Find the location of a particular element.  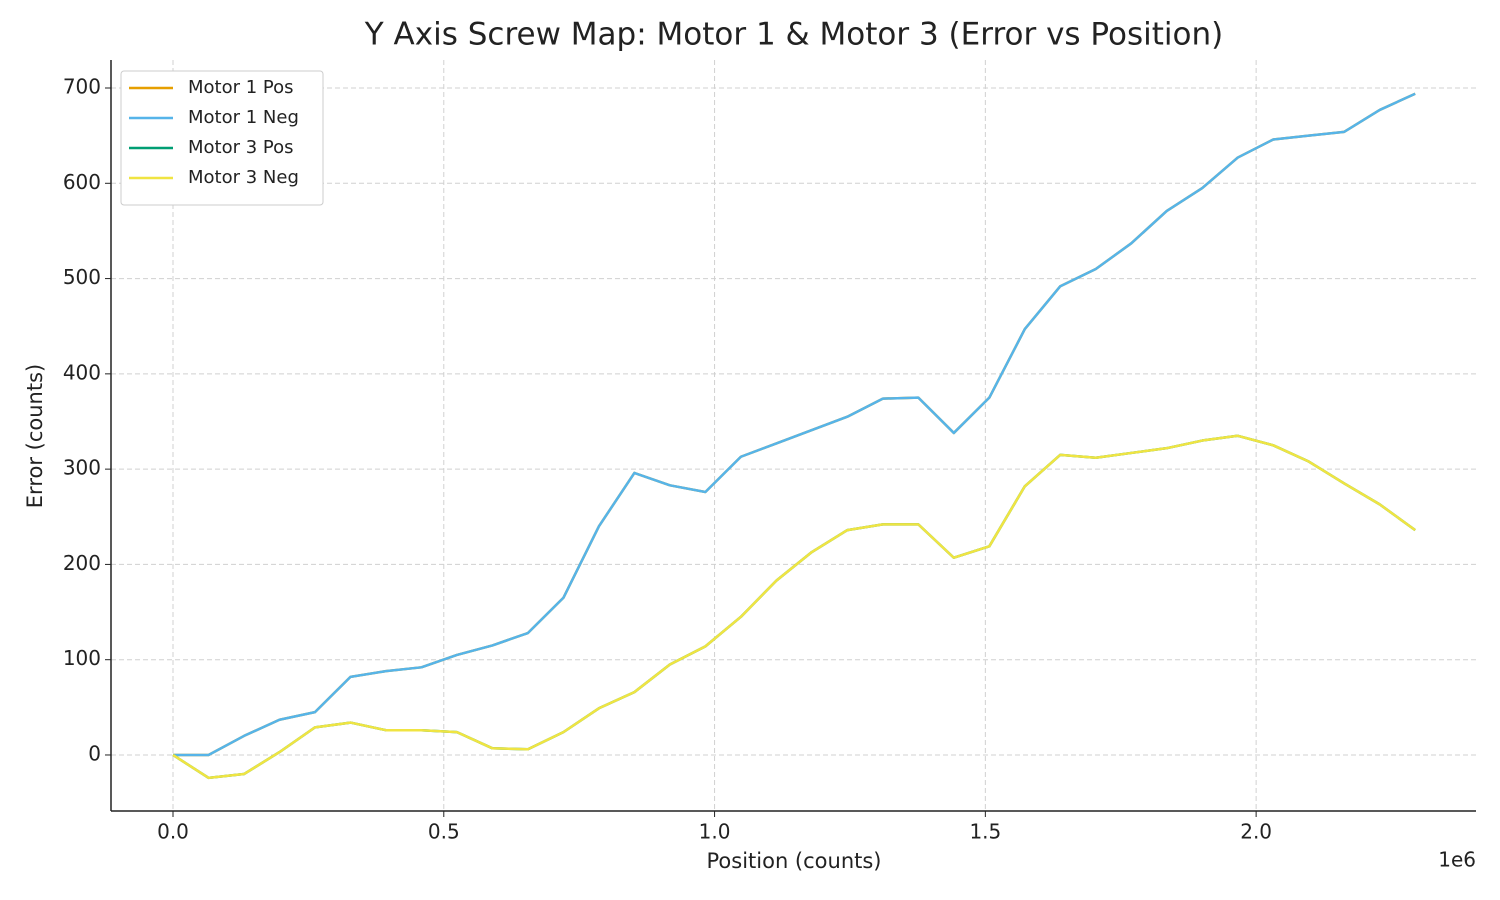

legend-label: Motor 3 Neg is located at coordinates (243, 177).